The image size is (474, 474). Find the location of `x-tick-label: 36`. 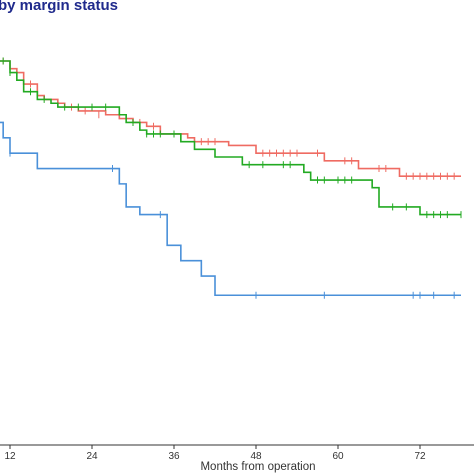

x-tick-label: 36 is located at coordinates (174, 456).